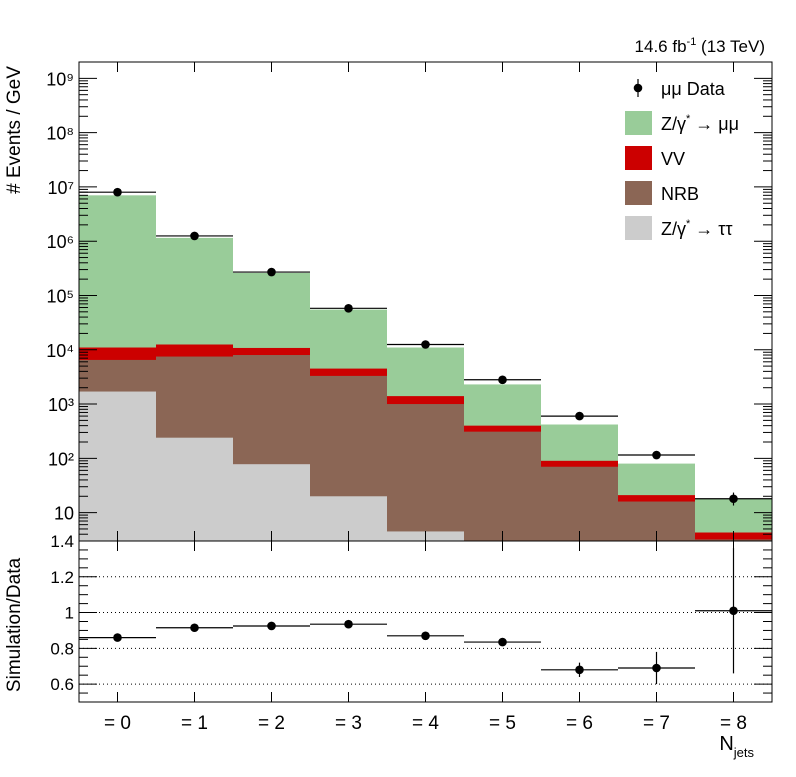 This screenshot has width=796, height=777. I want to click on x-tick-label: = 1, so click(194, 723).